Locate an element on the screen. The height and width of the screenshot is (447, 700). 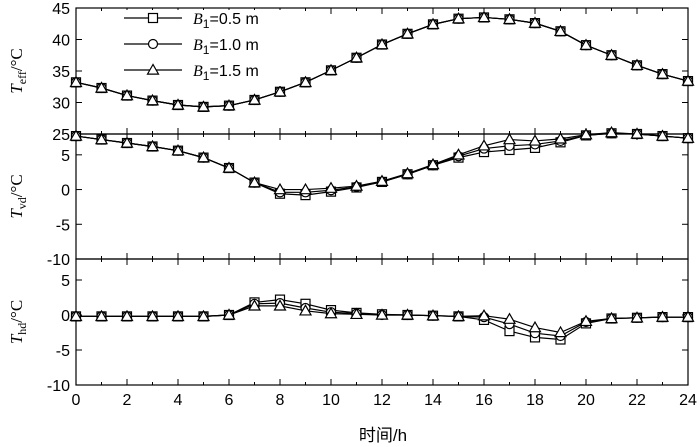
x-tick-label: 6 is located at coordinates (229, 400).